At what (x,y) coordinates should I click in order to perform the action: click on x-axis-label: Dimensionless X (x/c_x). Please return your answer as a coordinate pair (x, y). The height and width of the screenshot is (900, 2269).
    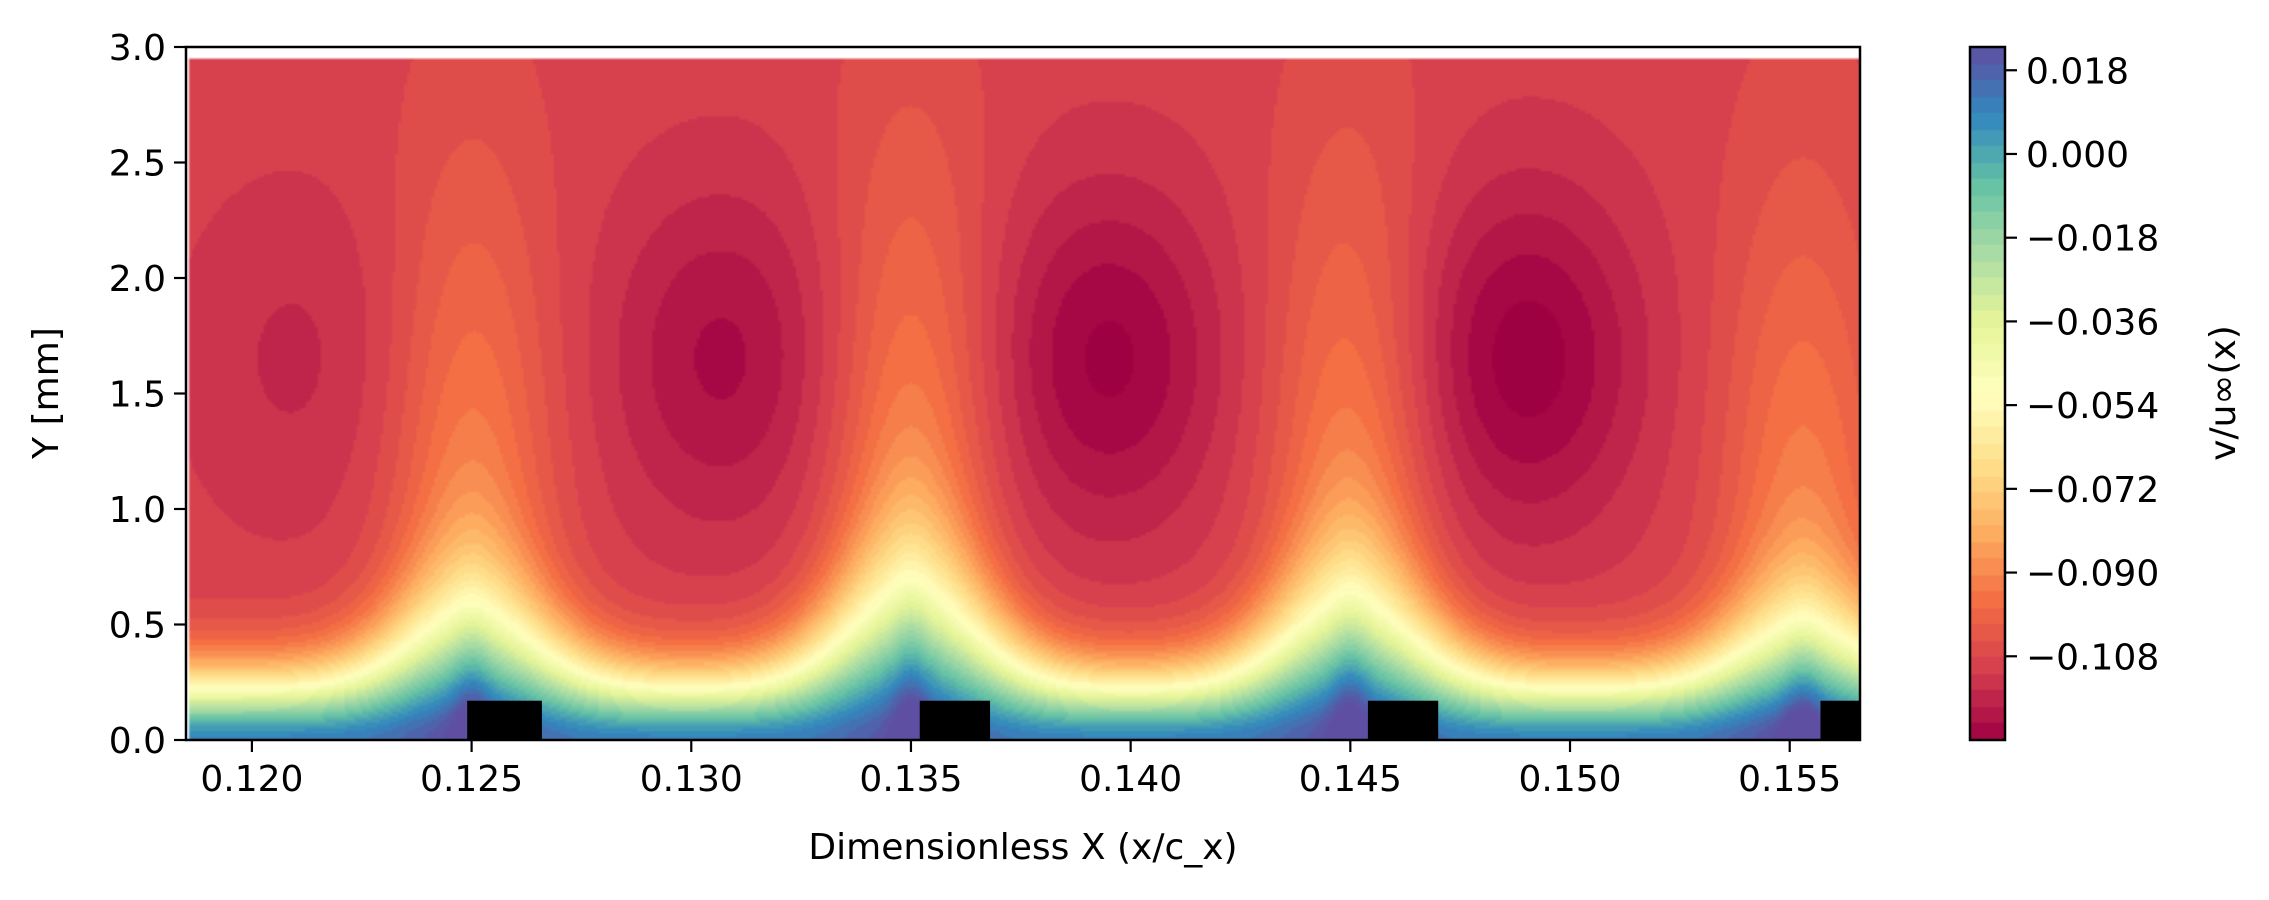
    Looking at the image, I should click on (1022, 847).